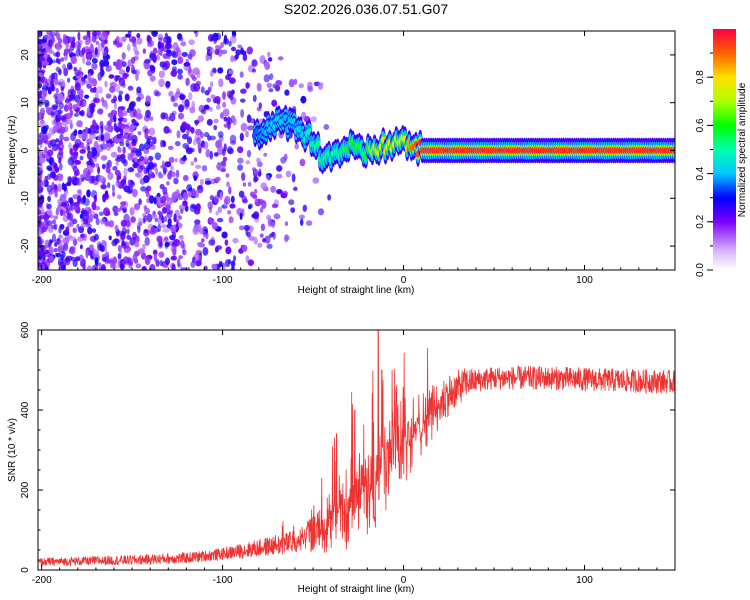 The image size is (750, 600). I want to click on snr-xtick-label: 100, so click(584, 580).